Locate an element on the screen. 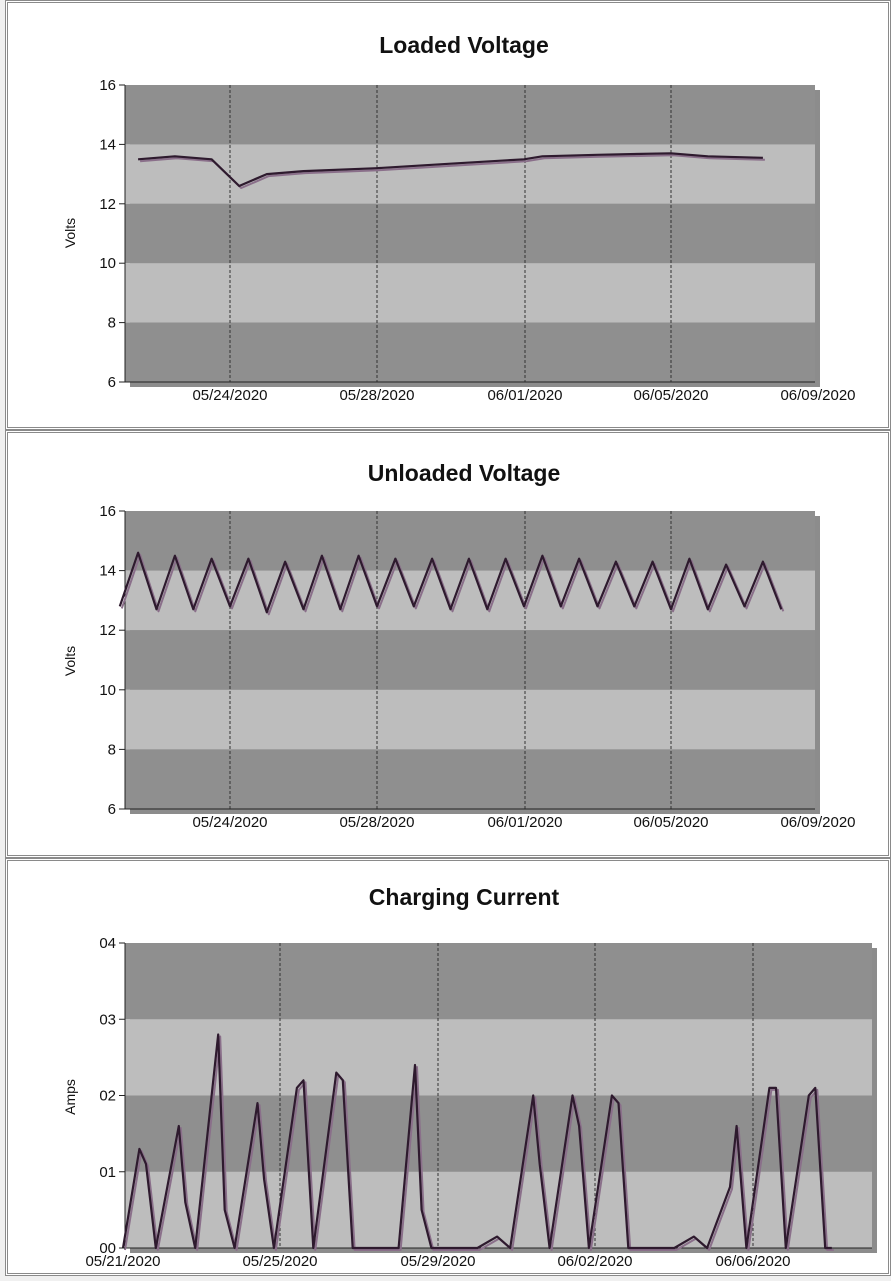  y-axis: 04 03 02 01 00 is located at coordinates (112, 1096).